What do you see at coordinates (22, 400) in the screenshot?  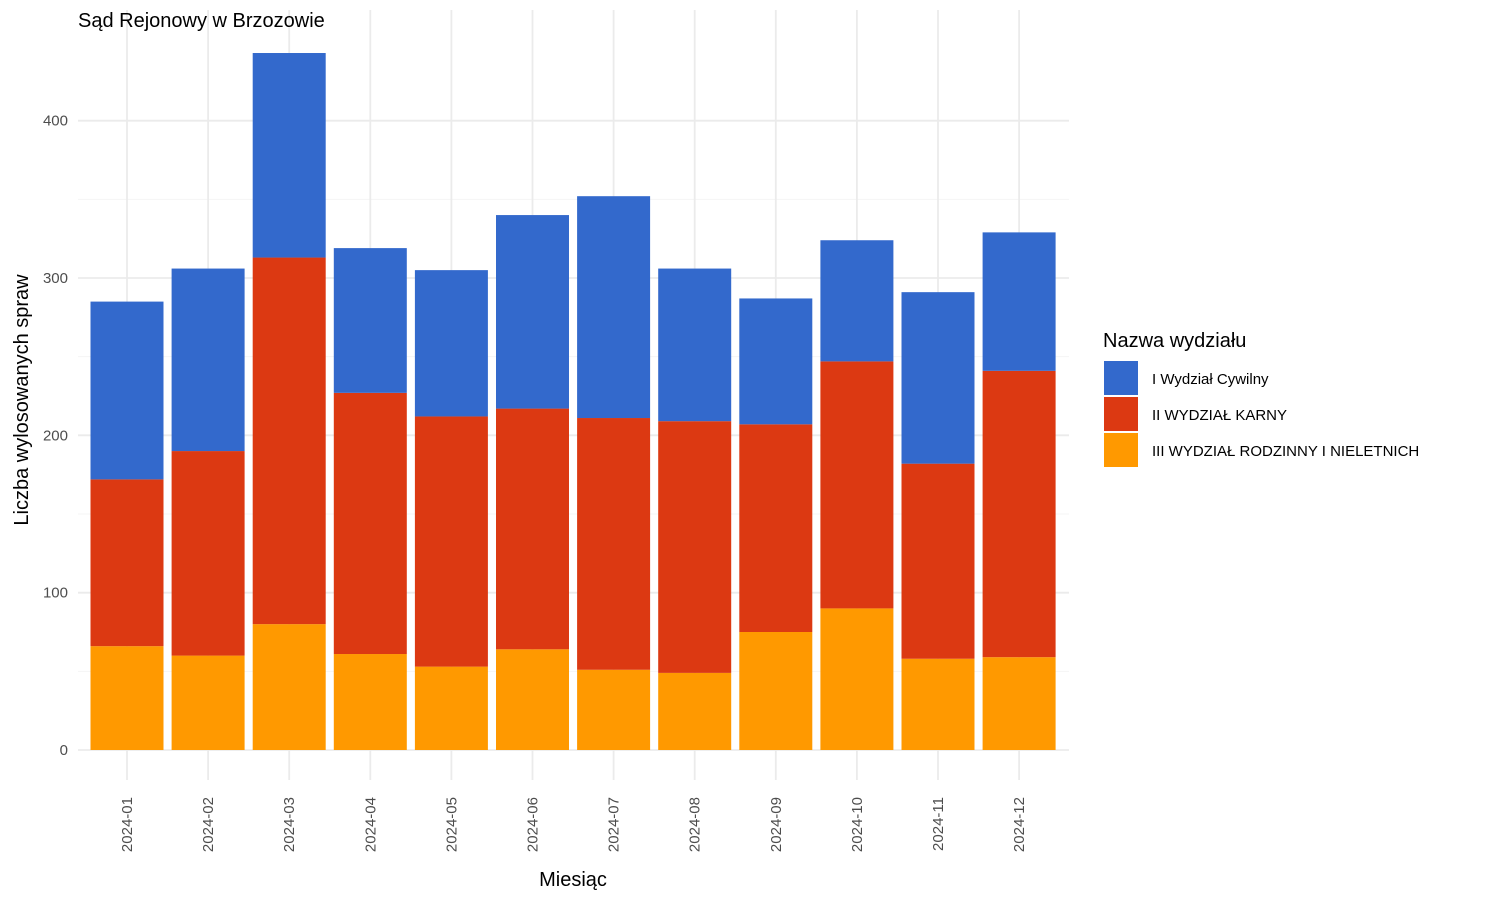 I see `y-axis-title: Liczba wylosowanych spraw` at bounding box center [22, 400].